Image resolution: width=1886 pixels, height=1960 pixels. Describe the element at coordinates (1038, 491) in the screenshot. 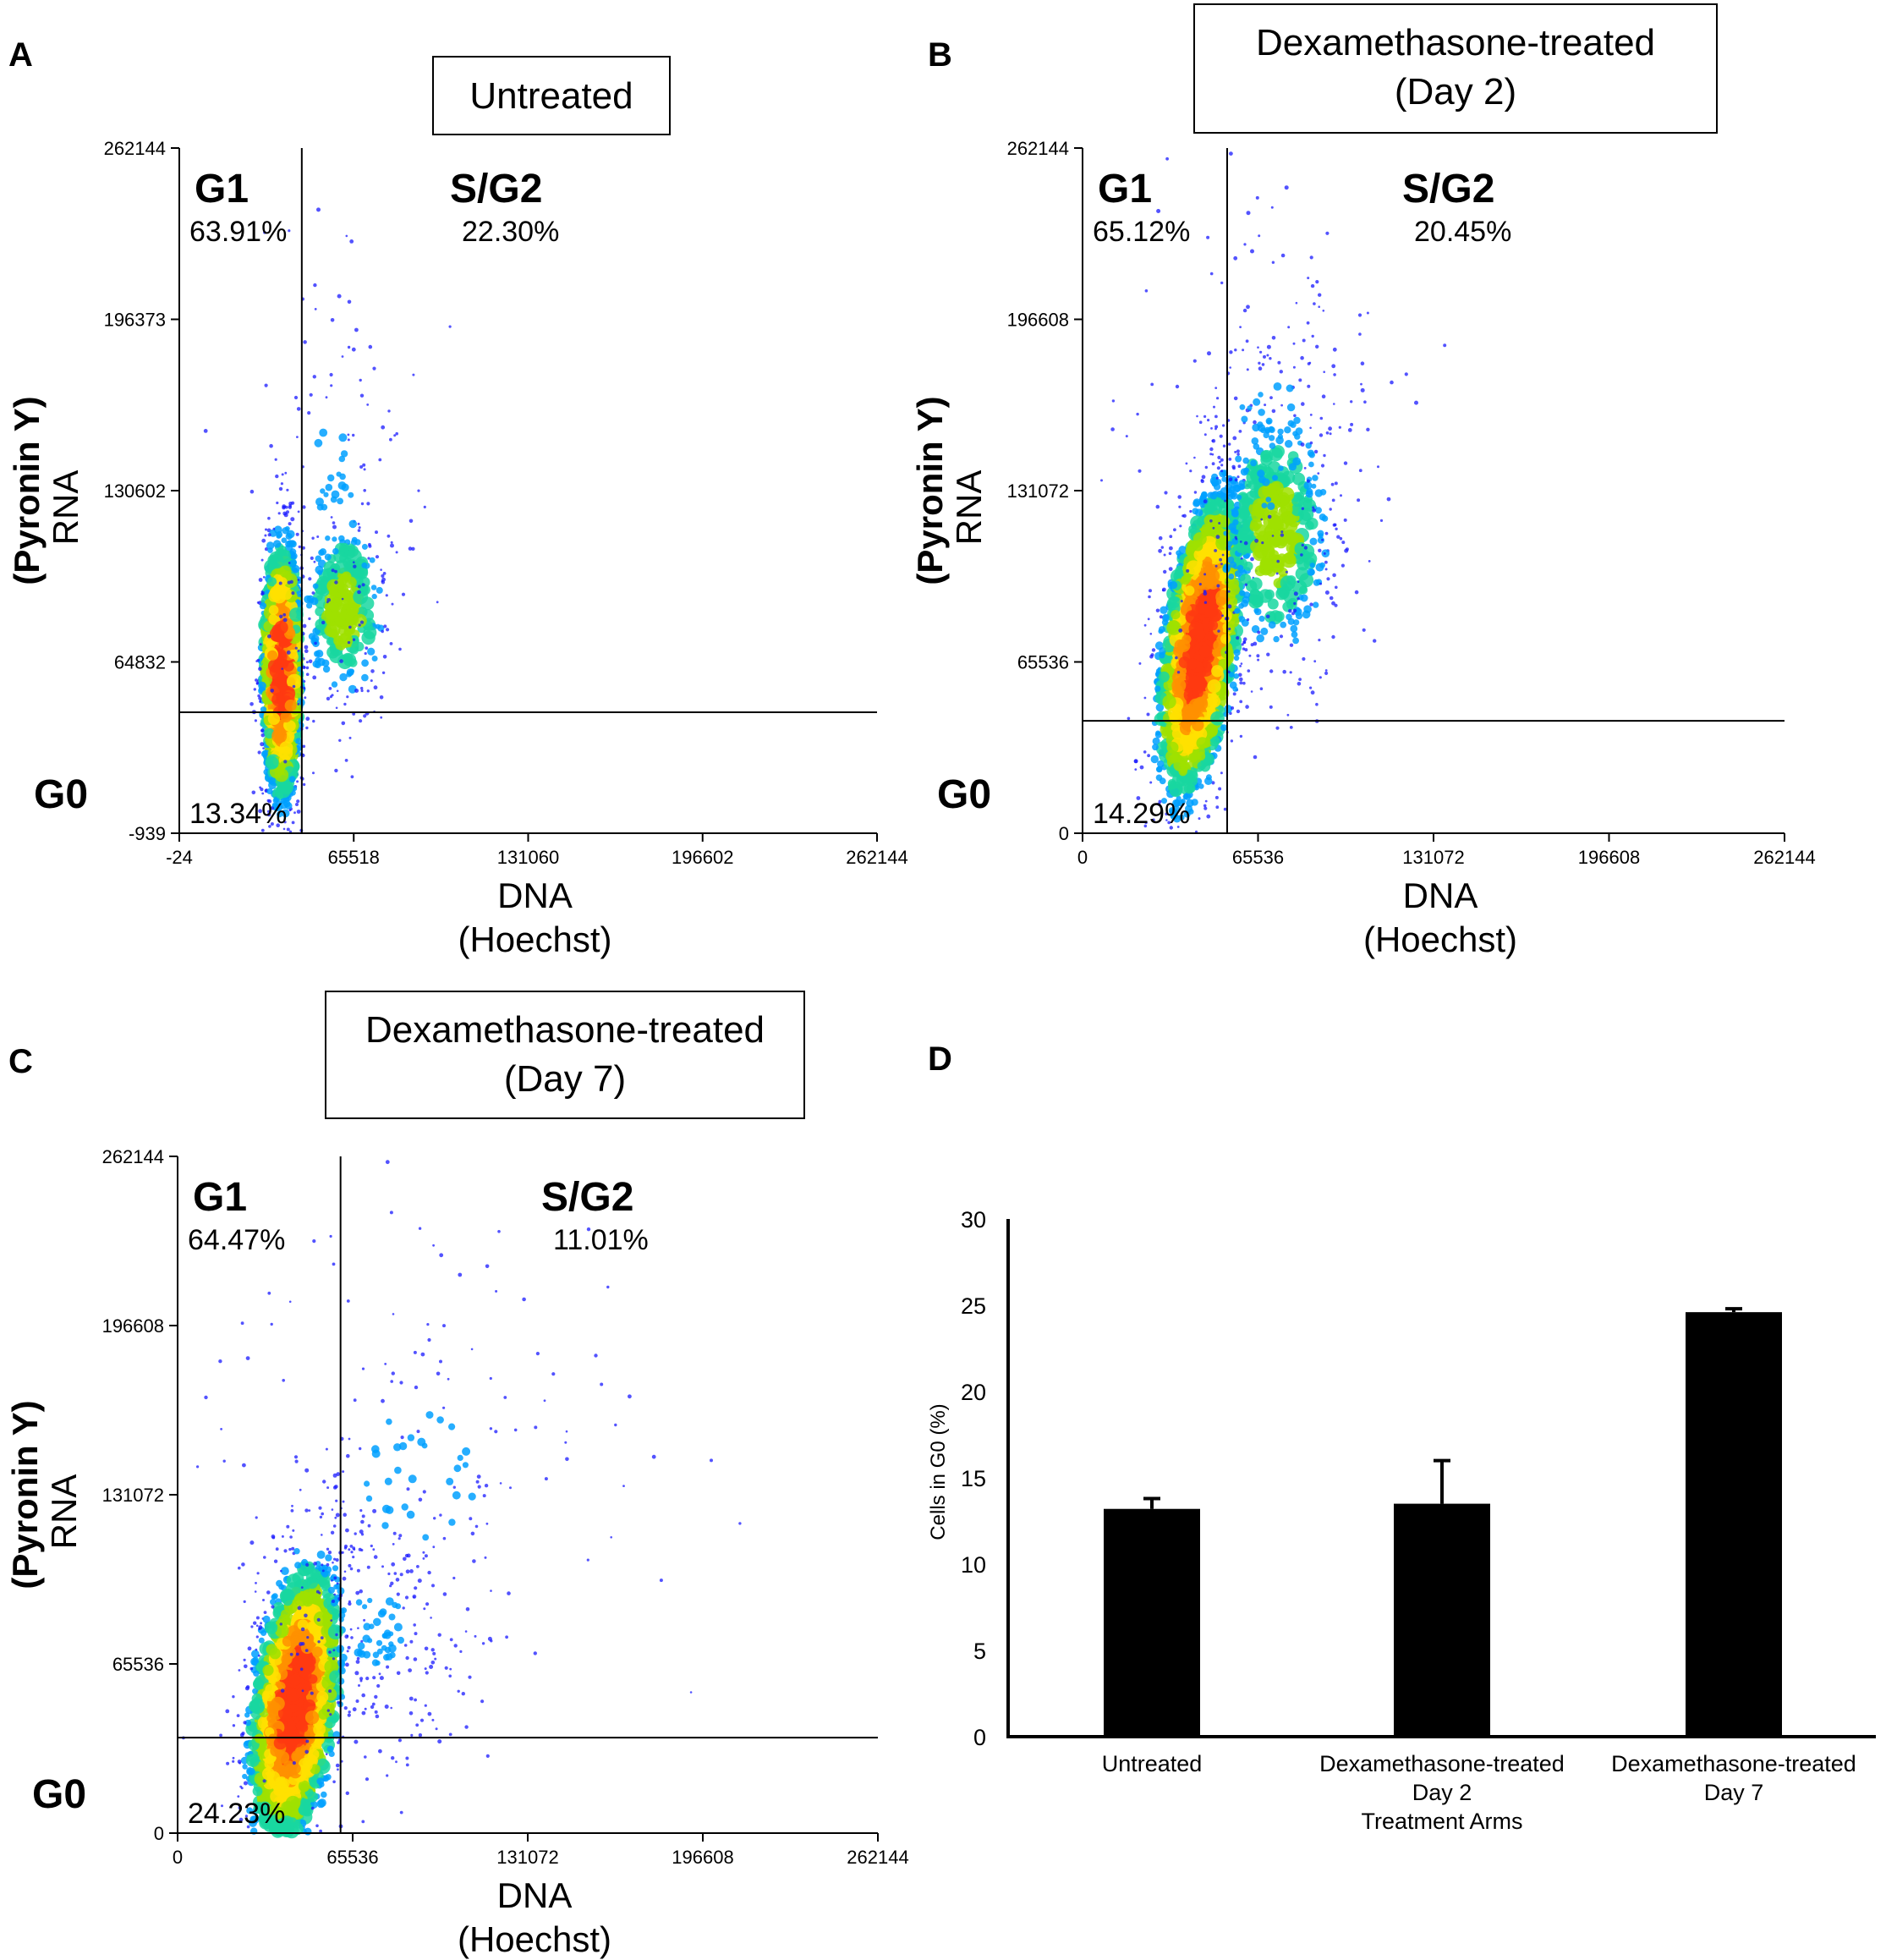

I see `y-tick-label: 131072` at that location.